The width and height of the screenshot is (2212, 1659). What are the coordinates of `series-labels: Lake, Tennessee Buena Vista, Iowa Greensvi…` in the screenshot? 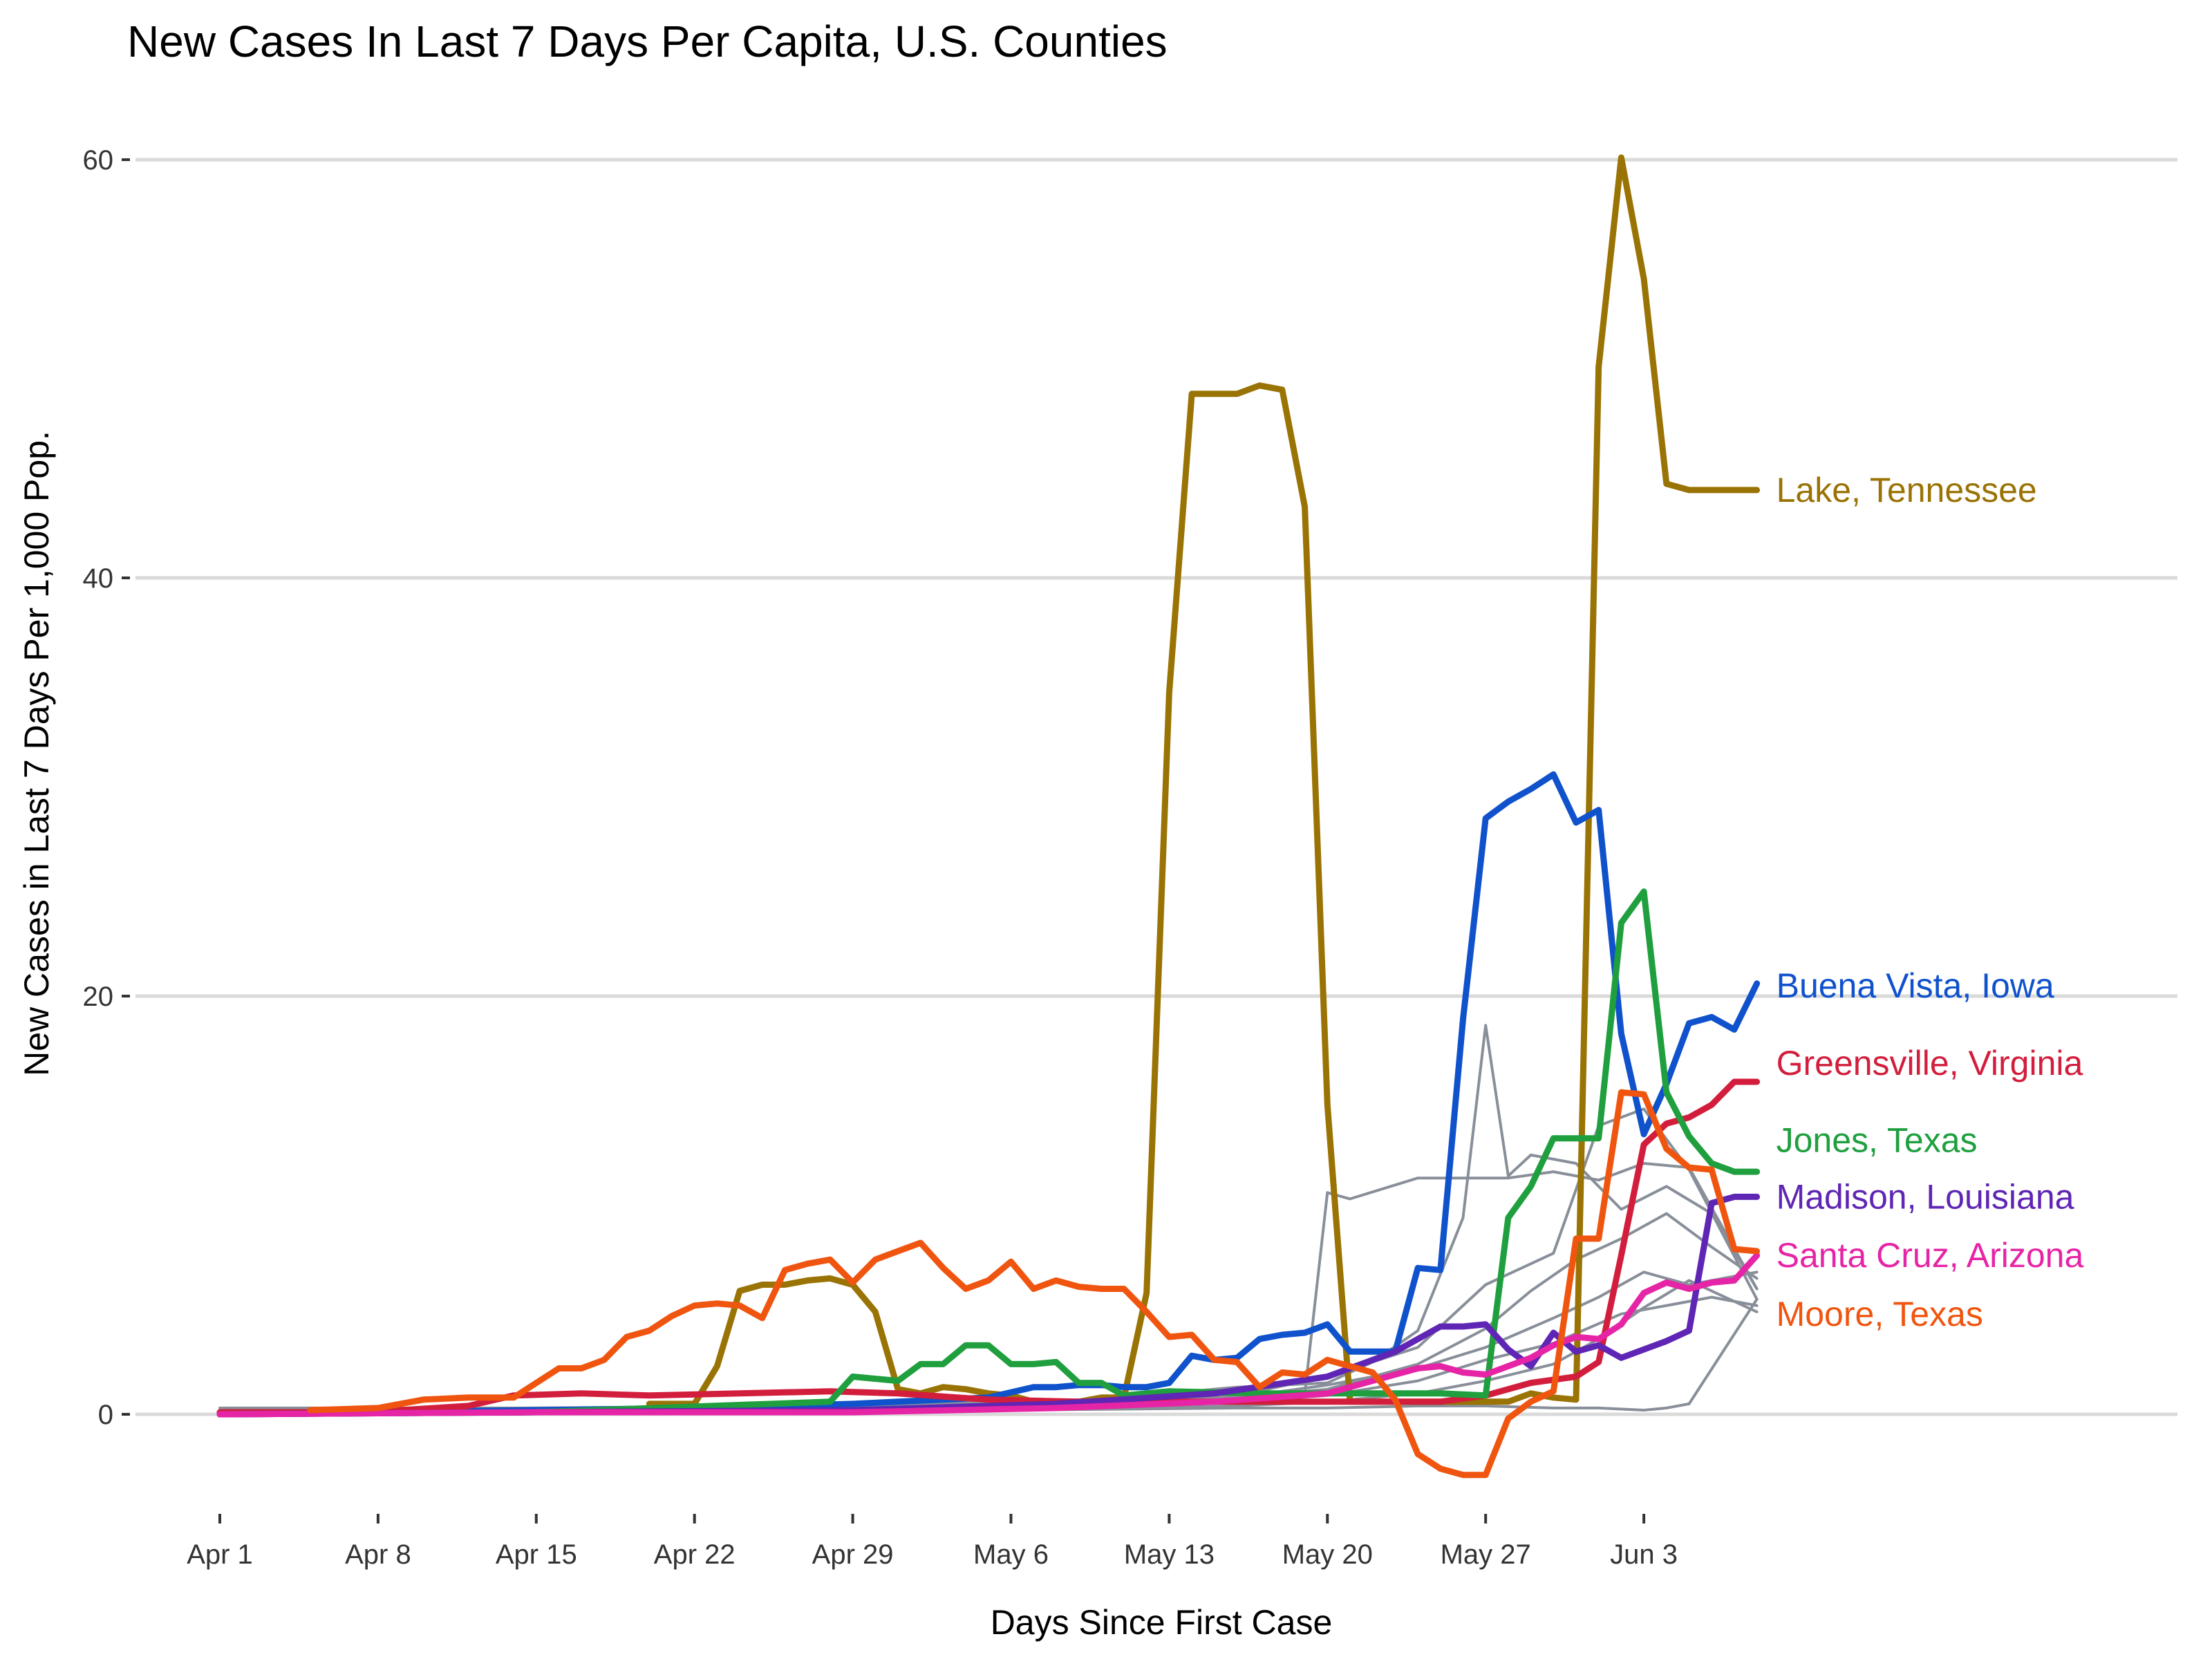 It's located at (1930, 902).